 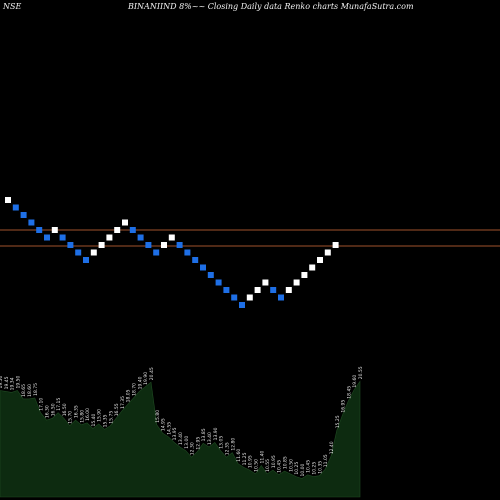 I want to click on price-lines, so click(x=250, y=238).